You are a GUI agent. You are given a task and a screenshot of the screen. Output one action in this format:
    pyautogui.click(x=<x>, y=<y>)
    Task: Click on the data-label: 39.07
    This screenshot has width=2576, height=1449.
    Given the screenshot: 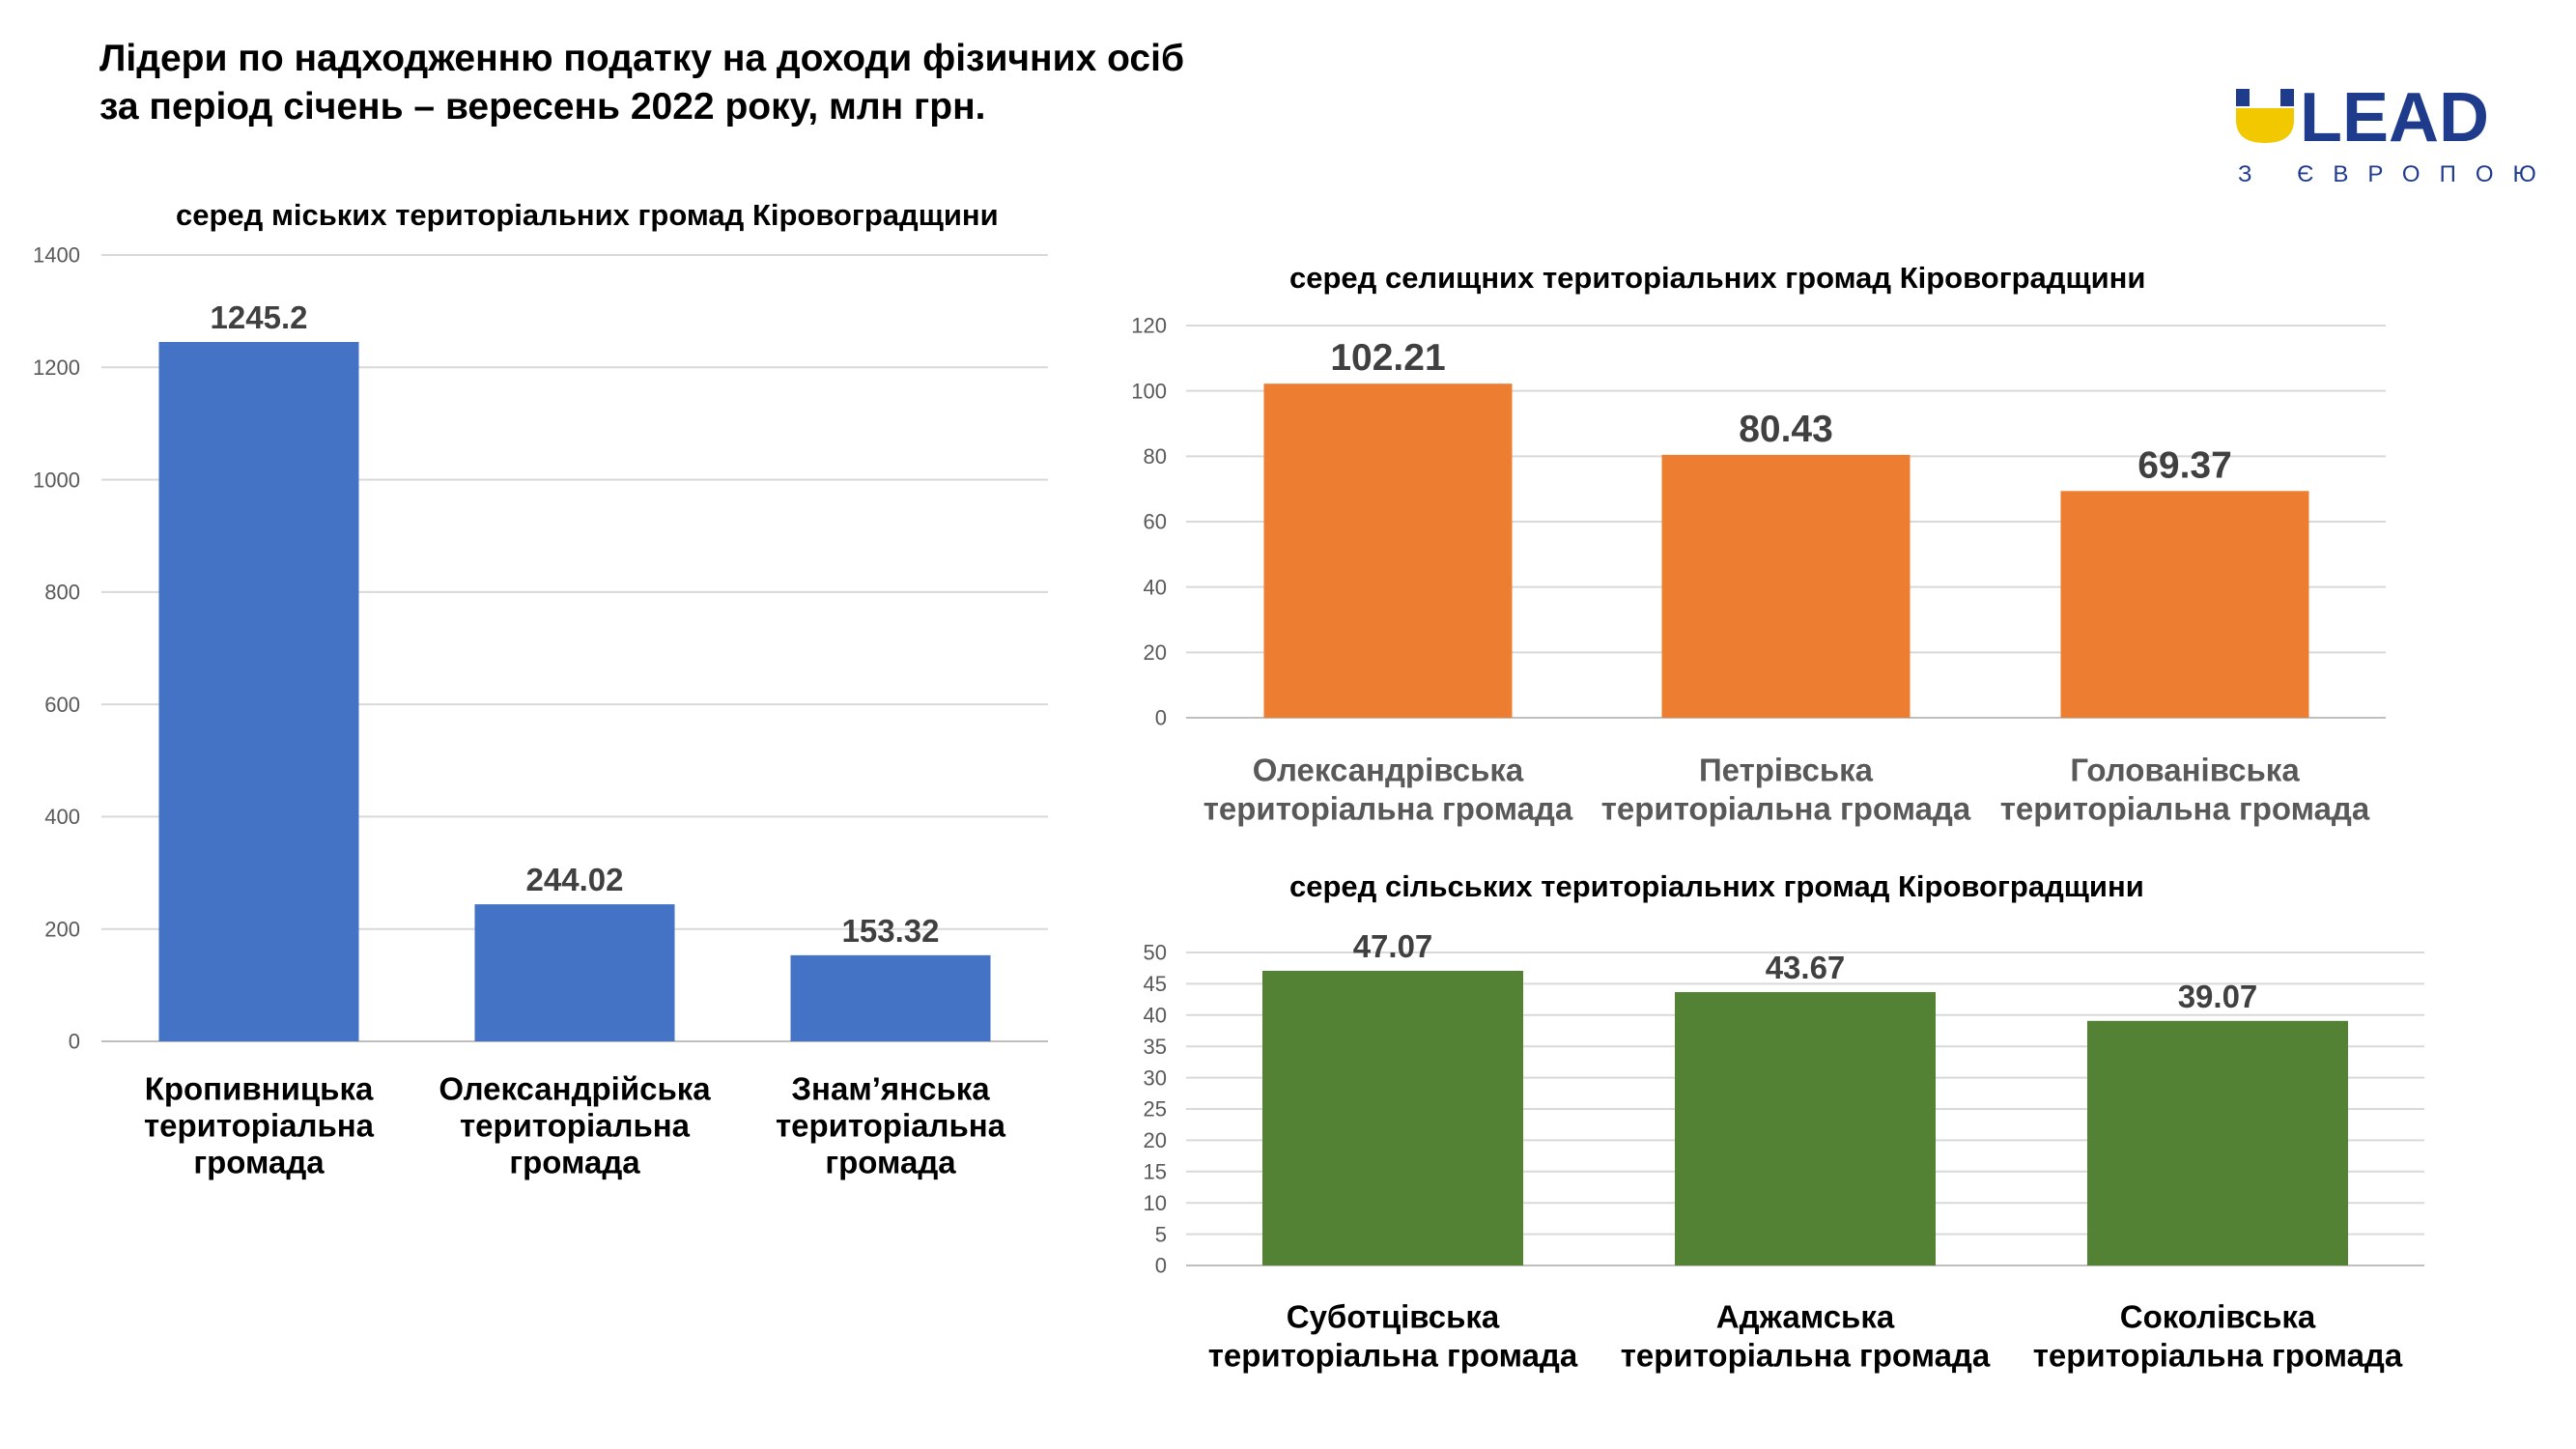 What is the action you would take?
    pyautogui.click(x=2218, y=996)
    